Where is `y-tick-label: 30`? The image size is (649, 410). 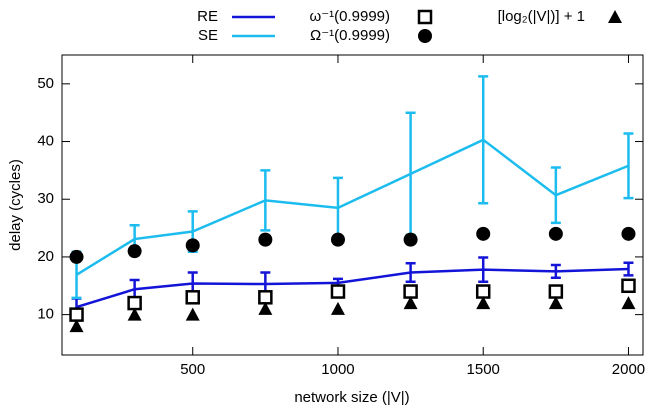 y-tick-label: 30 is located at coordinates (45, 198).